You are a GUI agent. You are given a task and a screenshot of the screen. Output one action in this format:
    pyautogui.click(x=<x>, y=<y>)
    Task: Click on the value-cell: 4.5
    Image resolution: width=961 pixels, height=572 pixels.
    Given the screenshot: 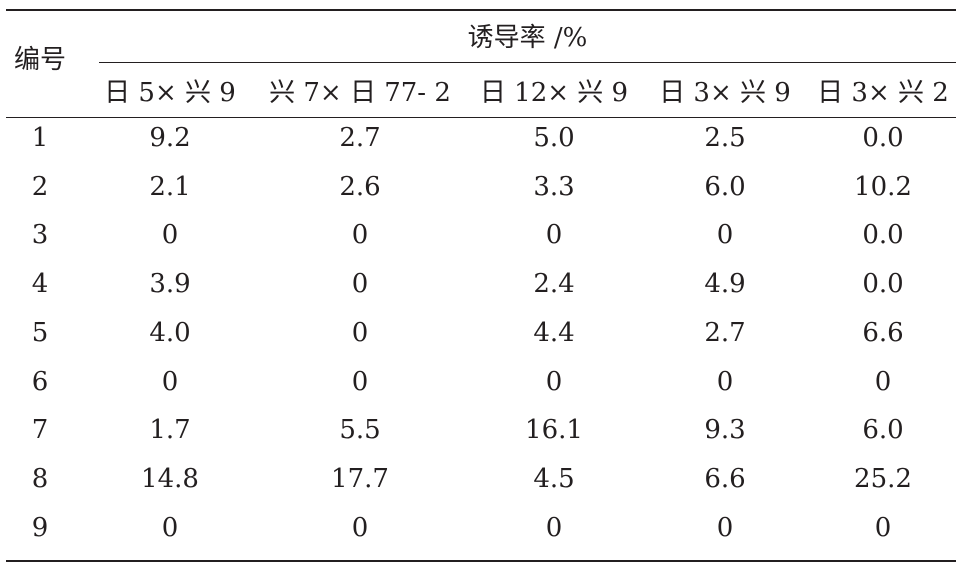 What is the action you would take?
    pyautogui.click(x=554, y=478)
    